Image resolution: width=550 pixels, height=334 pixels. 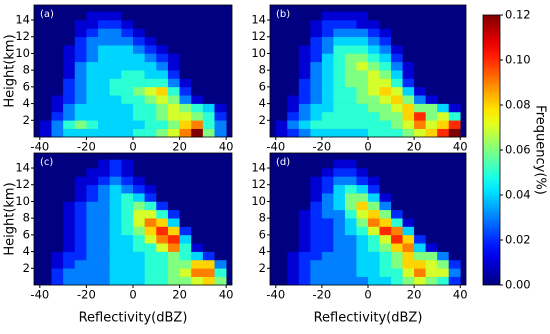 What do you see at coordinates (10, 70) in the screenshot?
I see `y-axis-title: Height(km)` at bounding box center [10, 70].